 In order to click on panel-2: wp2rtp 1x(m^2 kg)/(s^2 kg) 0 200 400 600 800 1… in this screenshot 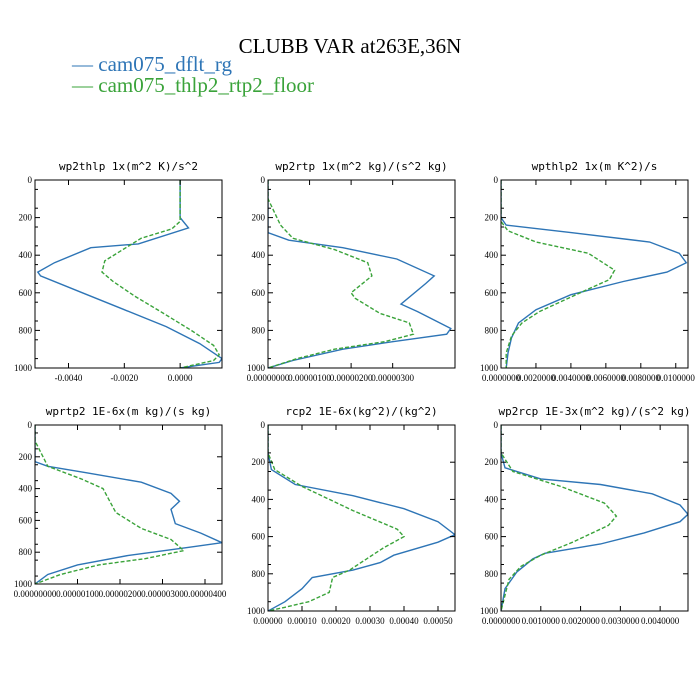, I will do `click(351, 271)`.